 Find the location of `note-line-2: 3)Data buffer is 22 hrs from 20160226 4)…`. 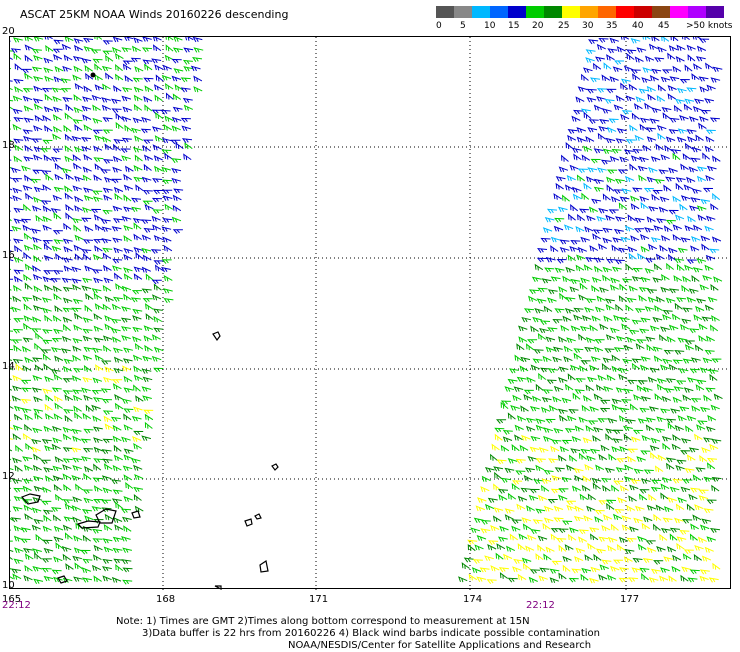

note-line-2: 3)Data buffer is 22 hrs from 20160226 4)… is located at coordinates (371, 633).